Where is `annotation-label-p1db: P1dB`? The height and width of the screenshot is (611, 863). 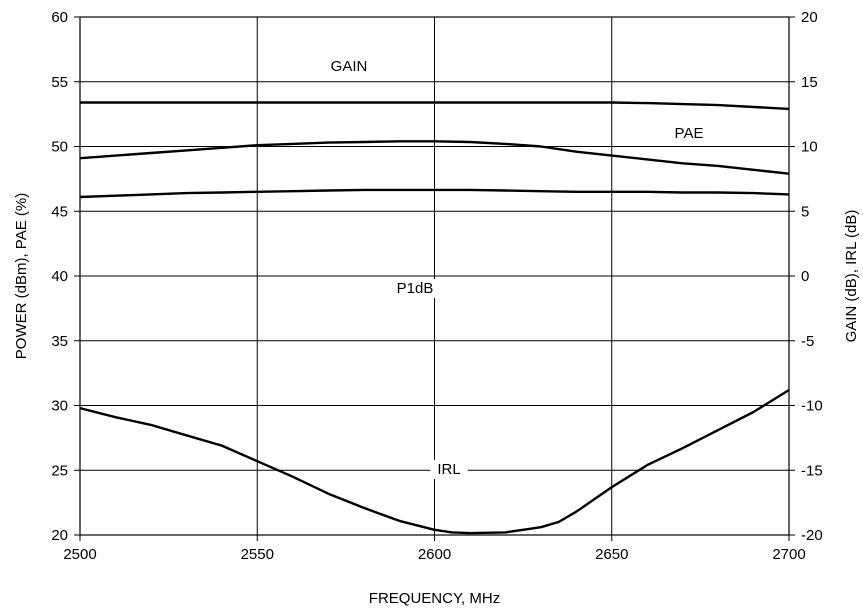 annotation-label-p1db: P1dB is located at coordinates (415, 288).